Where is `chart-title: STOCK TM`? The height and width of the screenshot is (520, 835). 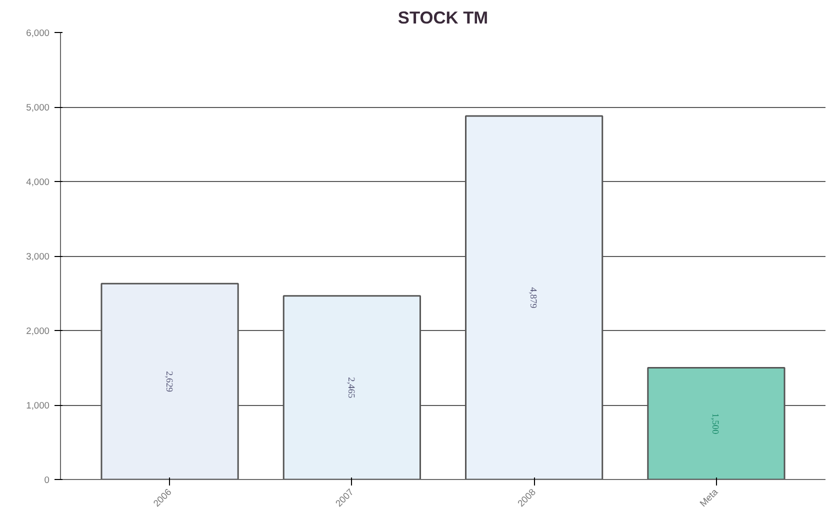 chart-title: STOCK TM is located at coordinates (443, 18).